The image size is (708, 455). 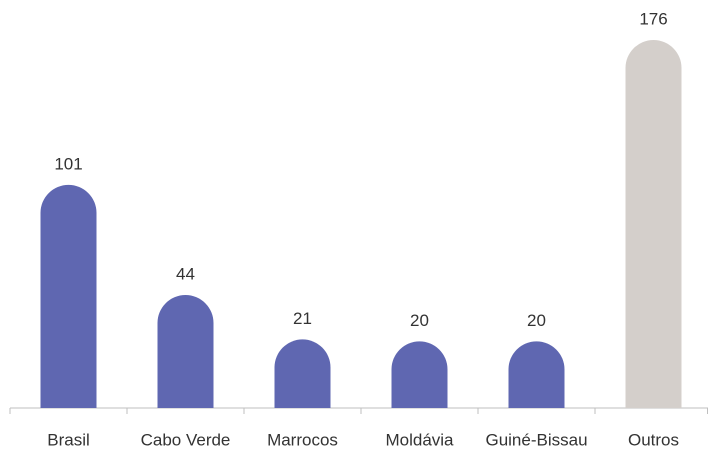 What do you see at coordinates (185, 273) in the screenshot?
I see `data-label: 44` at bounding box center [185, 273].